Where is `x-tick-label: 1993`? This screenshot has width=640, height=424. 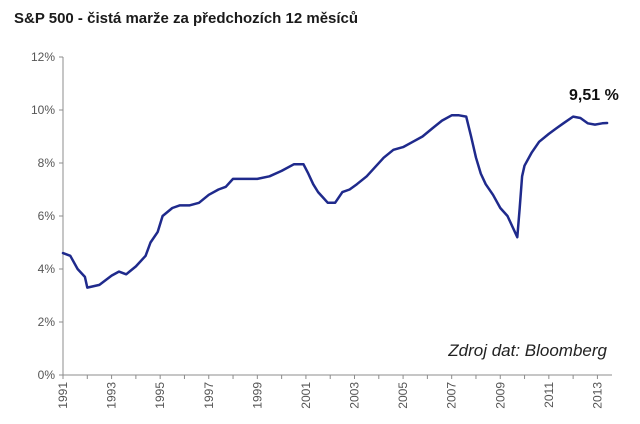 x-tick-label: 1993 is located at coordinates (112, 395).